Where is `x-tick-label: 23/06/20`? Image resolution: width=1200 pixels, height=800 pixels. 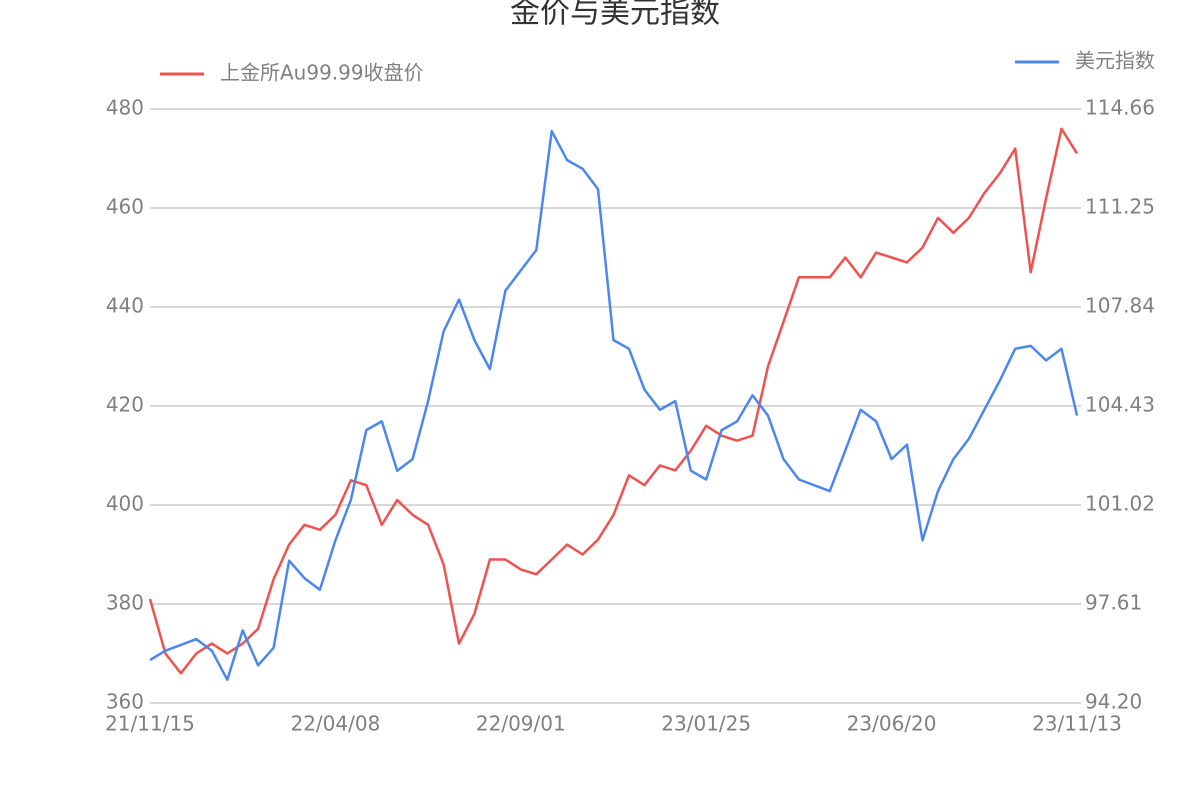
x-tick-label: 23/06/20 is located at coordinates (892, 724).